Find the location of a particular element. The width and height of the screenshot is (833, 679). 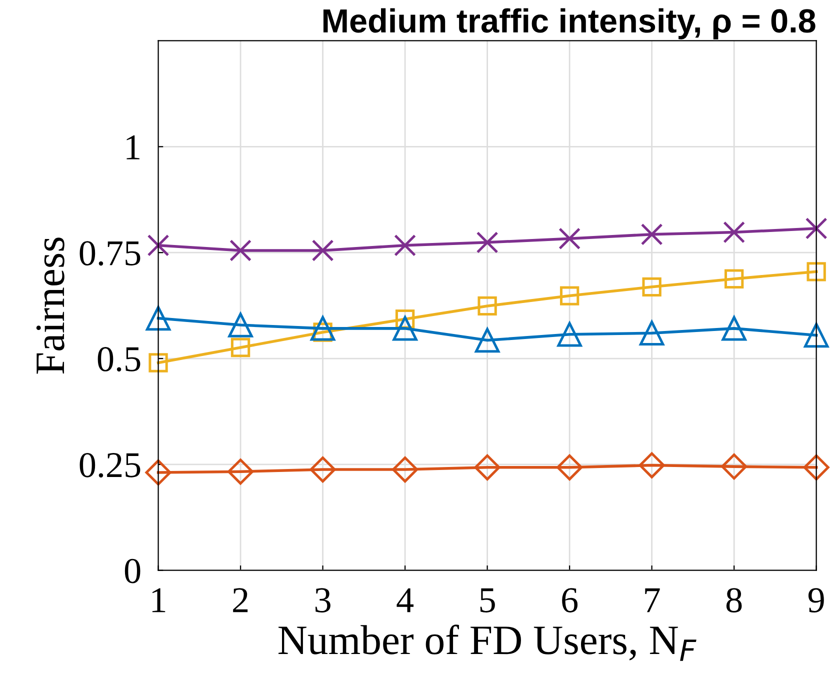

y-axis-title: Fairness is located at coordinates (50, 306).